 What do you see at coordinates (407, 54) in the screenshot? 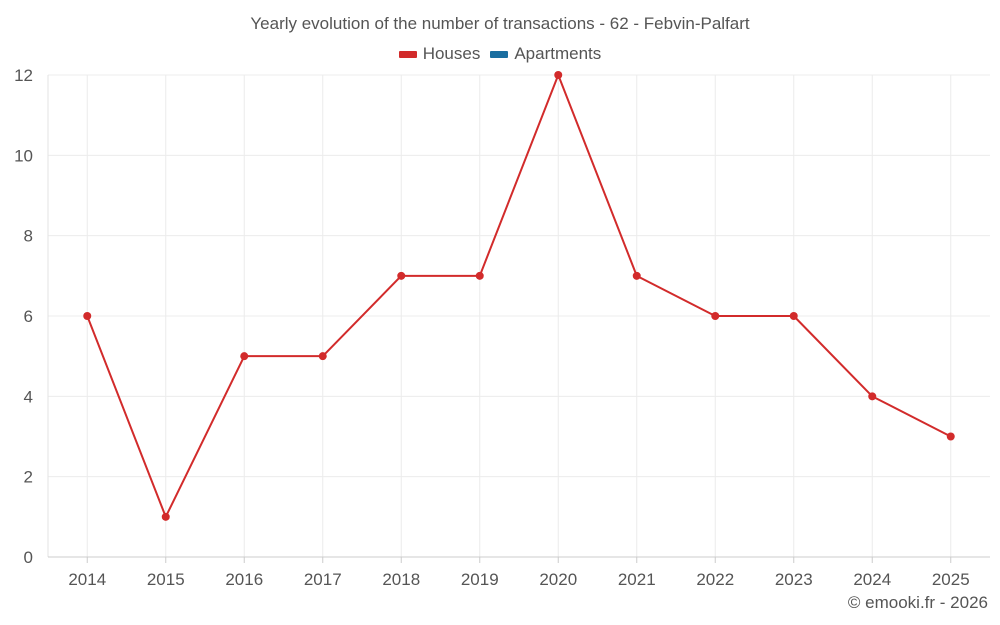
I see `legend-swatch-houses` at bounding box center [407, 54].